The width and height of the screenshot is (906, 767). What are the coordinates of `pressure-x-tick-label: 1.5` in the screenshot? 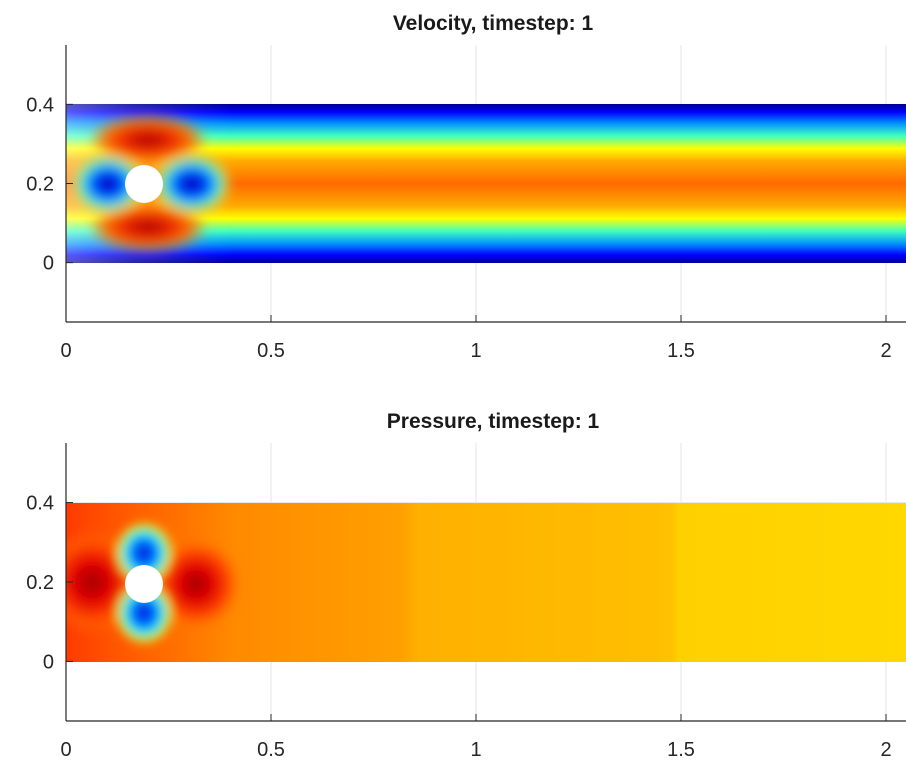 It's located at (681, 750).